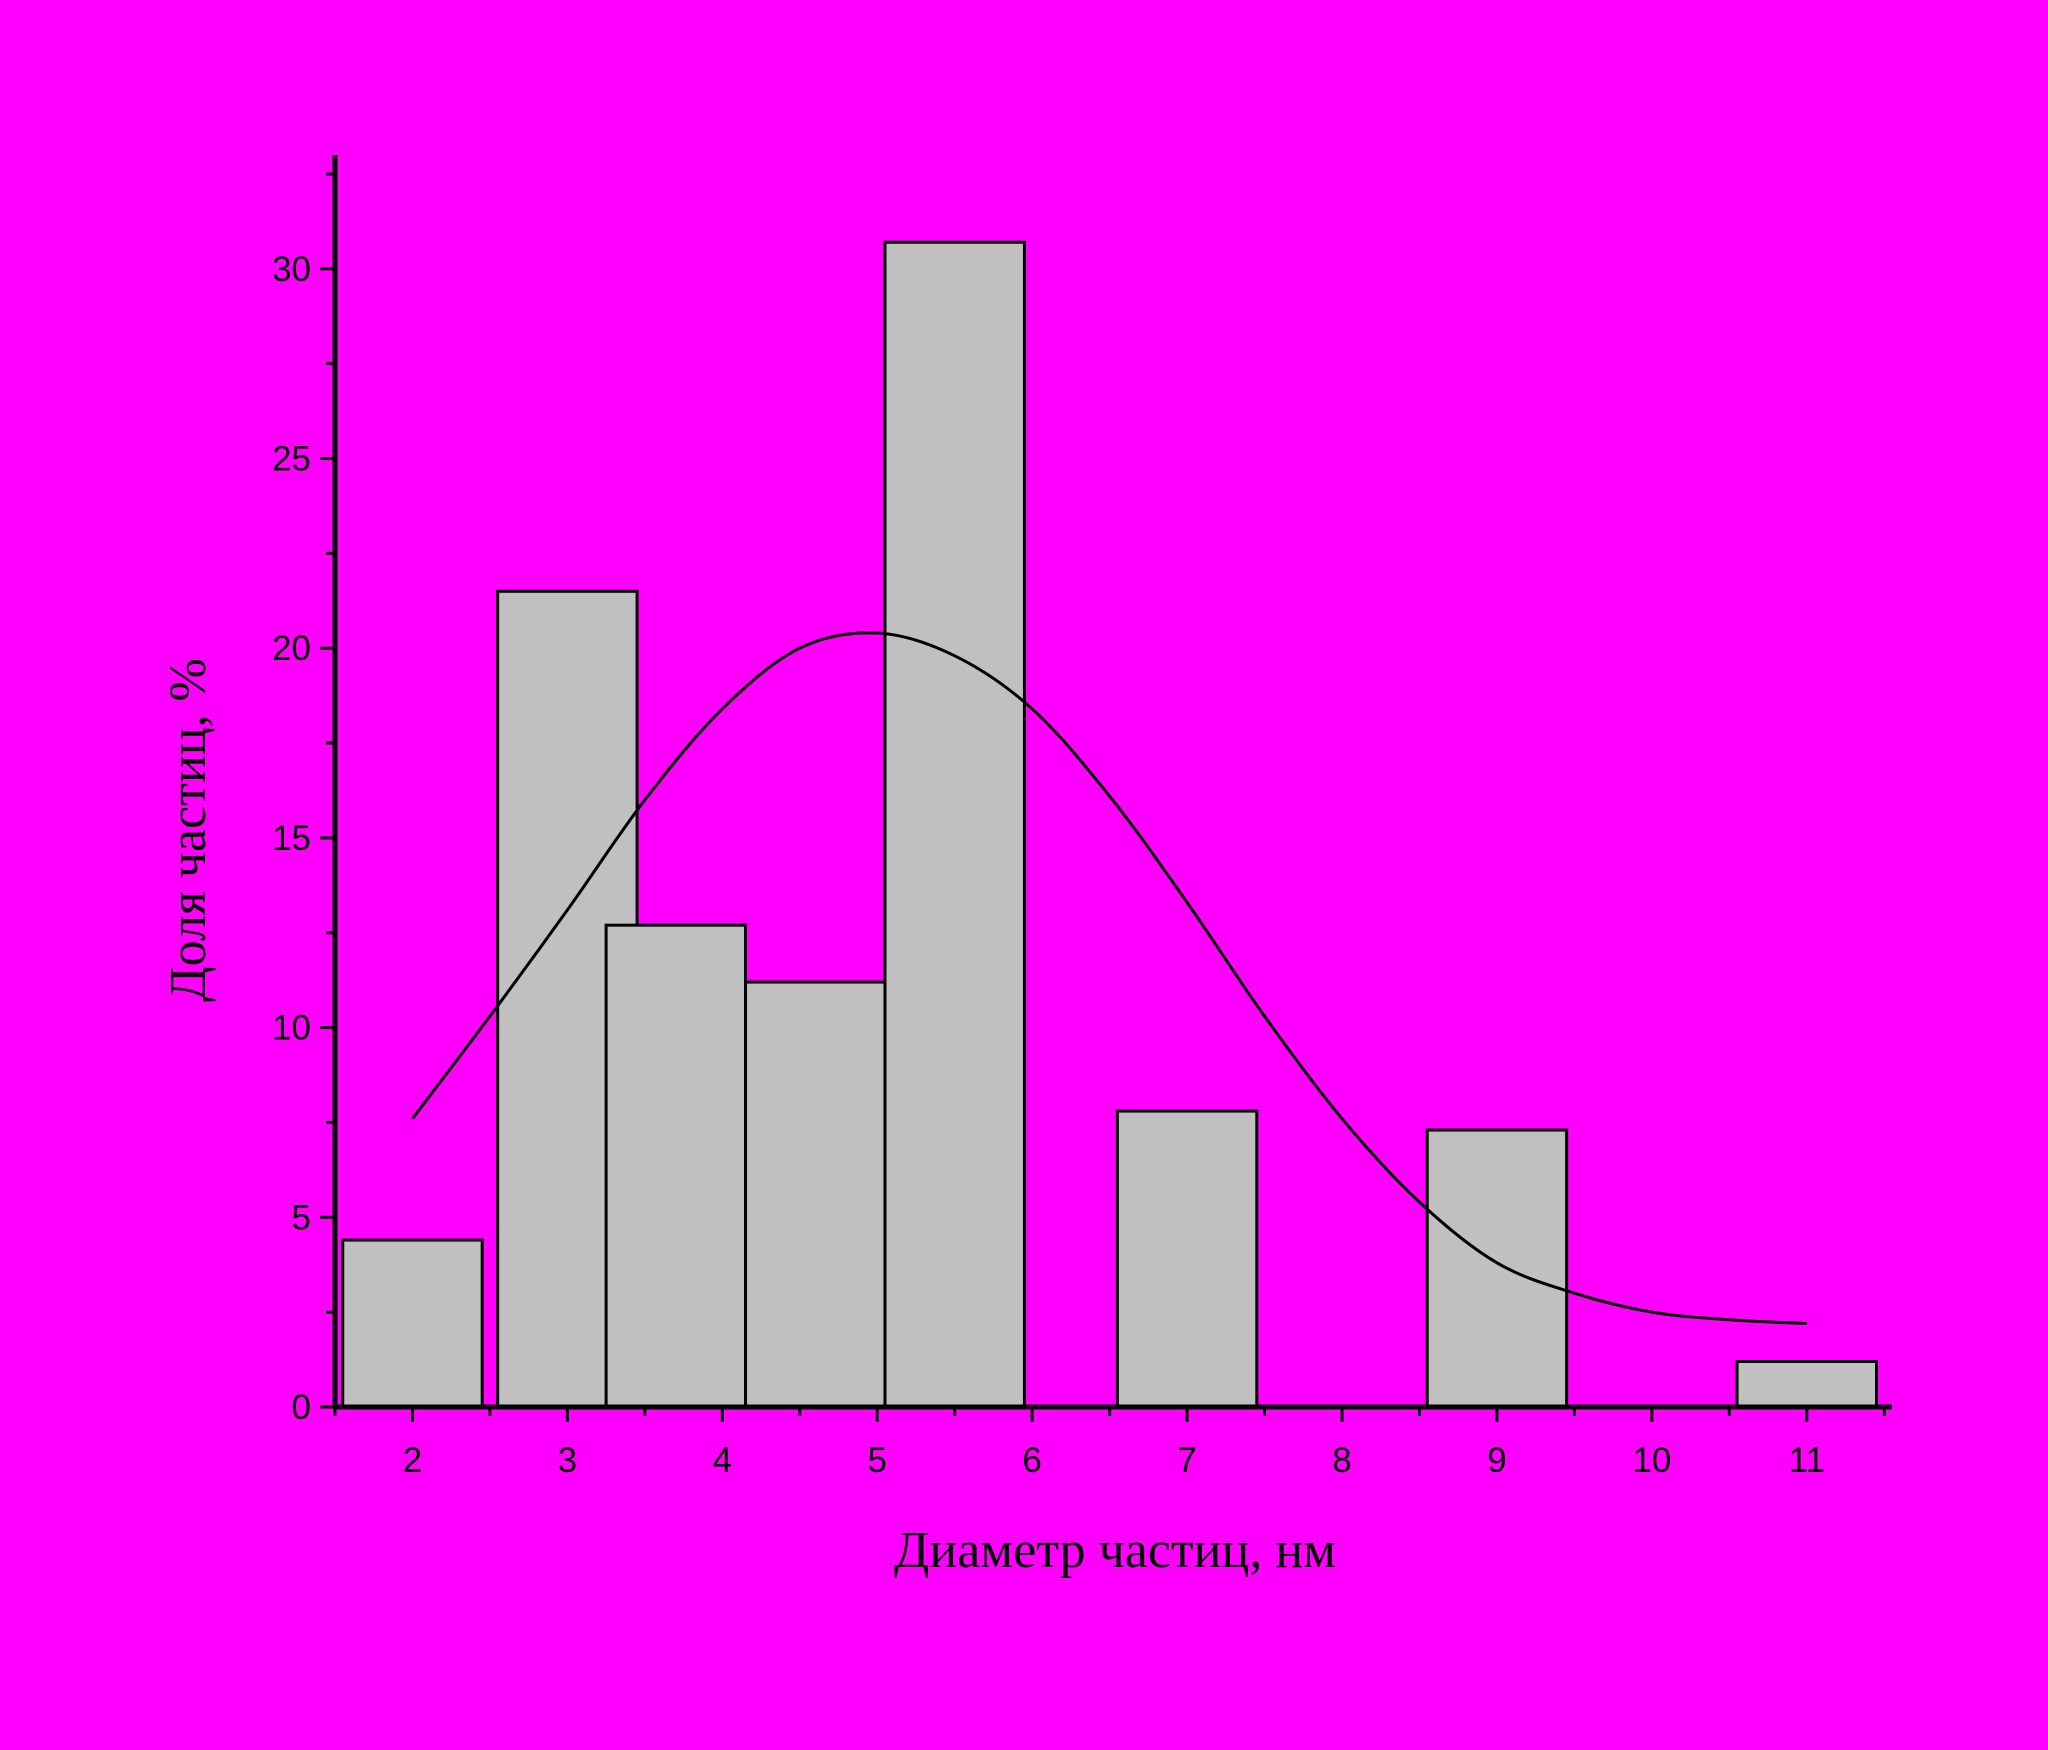 The image size is (2048, 1750). What do you see at coordinates (722, 1460) in the screenshot?
I see `x-tick-label: 4` at bounding box center [722, 1460].